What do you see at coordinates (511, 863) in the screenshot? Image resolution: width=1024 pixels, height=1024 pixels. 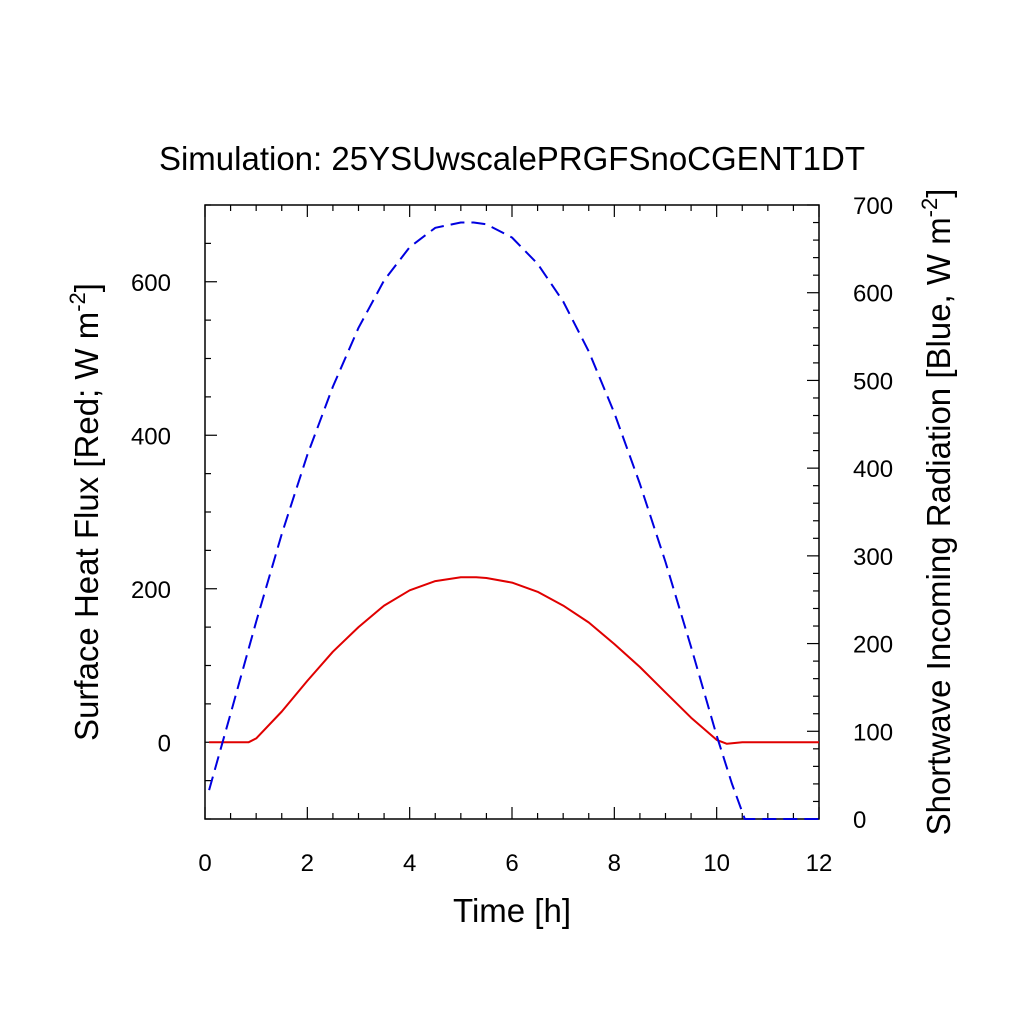 I see `x-tick-label: 6` at bounding box center [511, 863].